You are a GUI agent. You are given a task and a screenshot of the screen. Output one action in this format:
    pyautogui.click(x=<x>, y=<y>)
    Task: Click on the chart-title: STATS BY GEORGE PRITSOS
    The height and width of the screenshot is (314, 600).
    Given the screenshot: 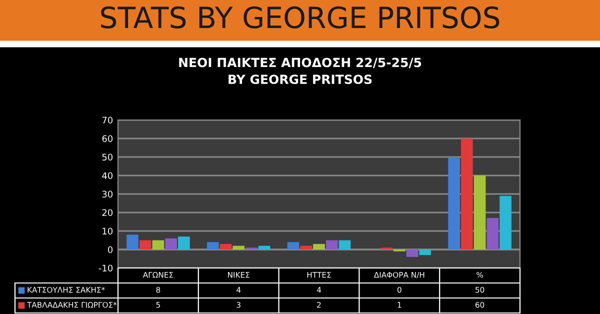 What is the action you would take?
    pyautogui.click(x=300, y=17)
    